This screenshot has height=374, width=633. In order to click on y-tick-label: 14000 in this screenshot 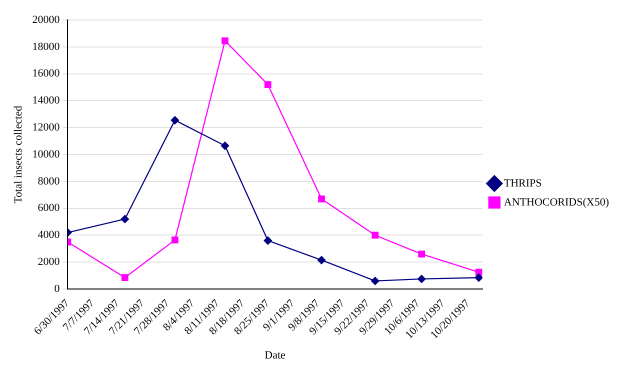, I will do `click(46, 100)`.